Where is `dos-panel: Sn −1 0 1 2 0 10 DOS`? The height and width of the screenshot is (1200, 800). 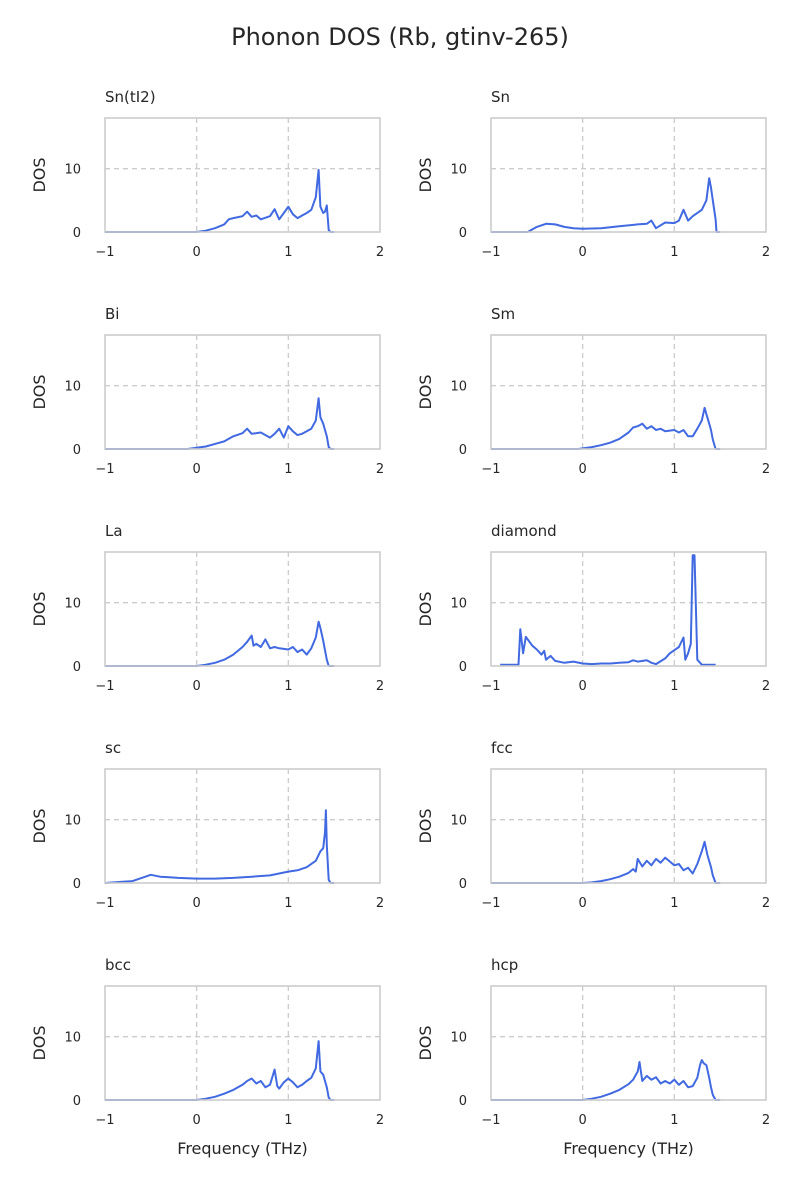 dos-panel: Sn −1 0 1 2 0 10 DOS is located at coordinates (593, 174).